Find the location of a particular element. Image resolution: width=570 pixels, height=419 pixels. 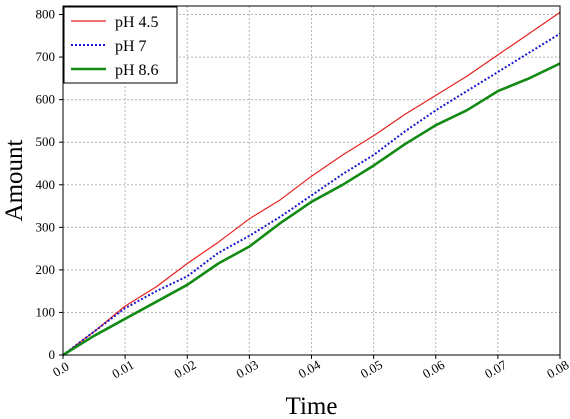

legend-label-1: pH 4.5 is located at coordinates (137, 22).